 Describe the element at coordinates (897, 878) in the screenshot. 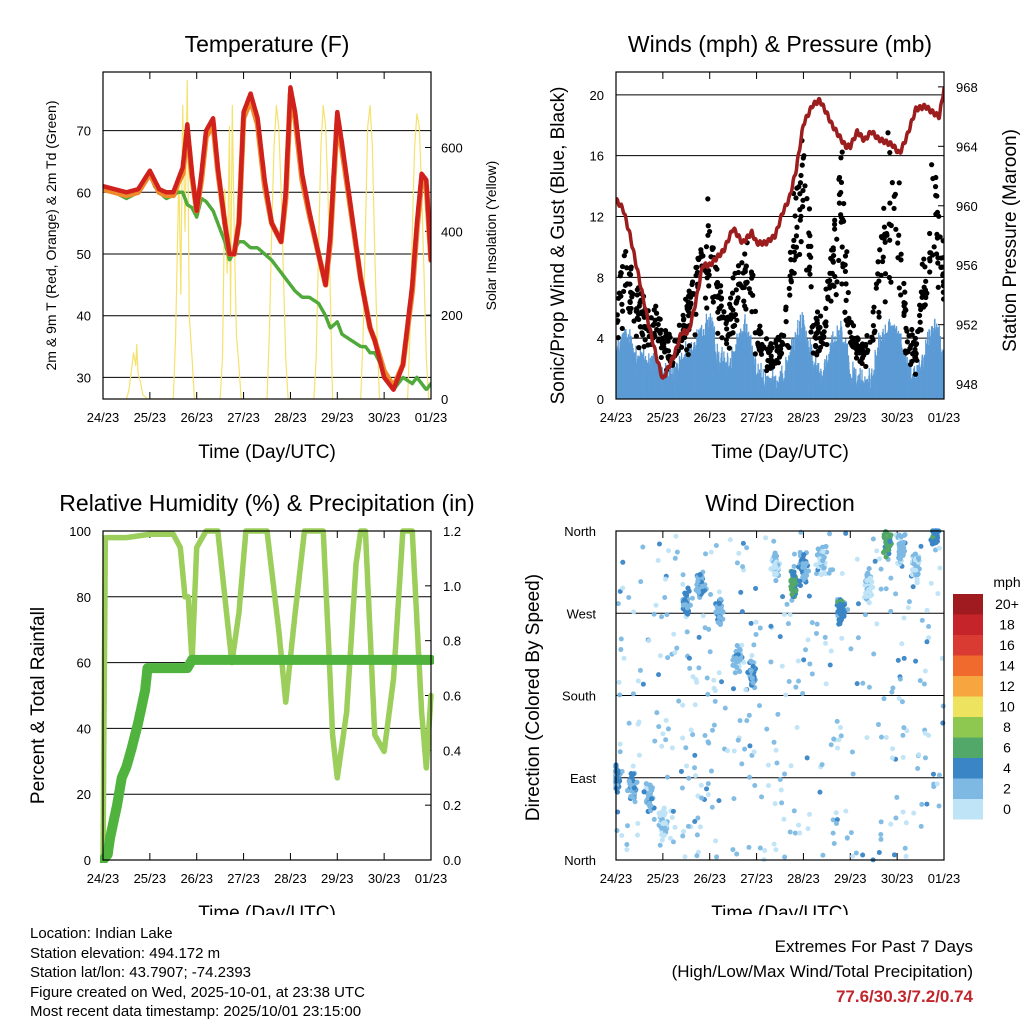

I see `x-tick-label: 30/23` at that location.